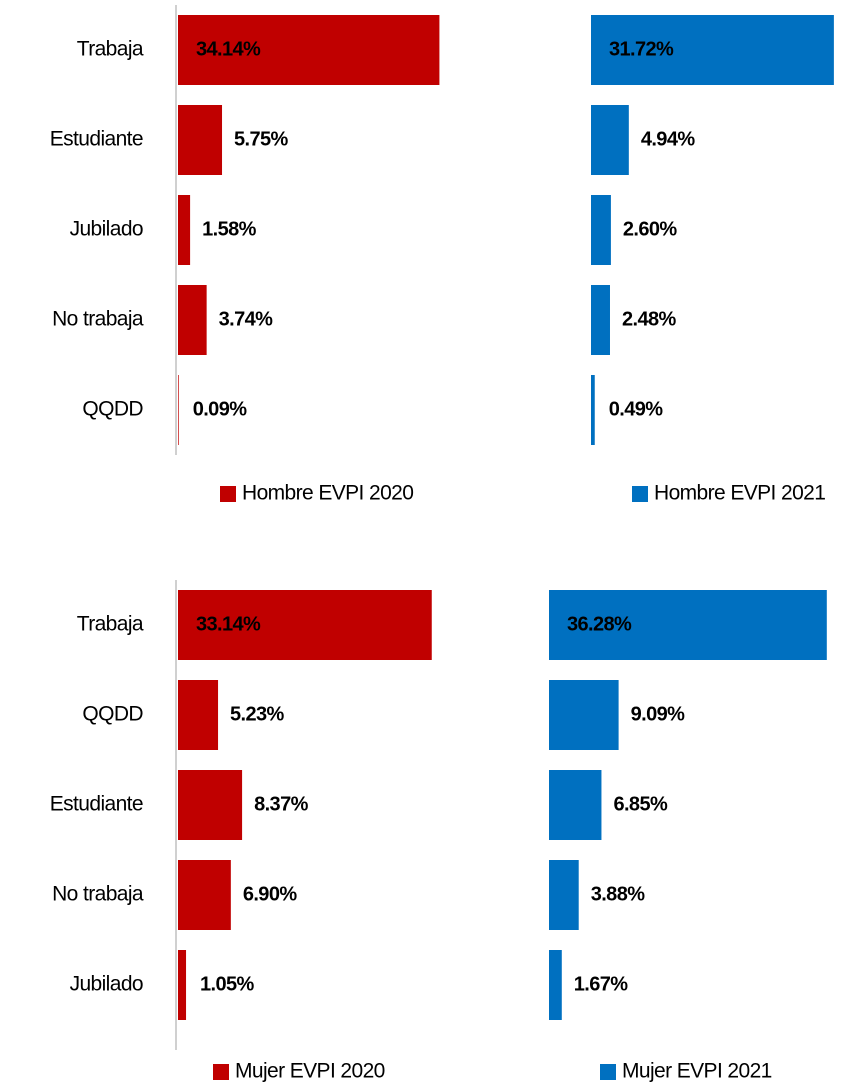 Image resolution: width=866 pixels, height=1087 pixels. What do you see at coordinates (228, 49) in the screenshot?
I see `value-label: 34.14%` at bounding box center [228, 49].